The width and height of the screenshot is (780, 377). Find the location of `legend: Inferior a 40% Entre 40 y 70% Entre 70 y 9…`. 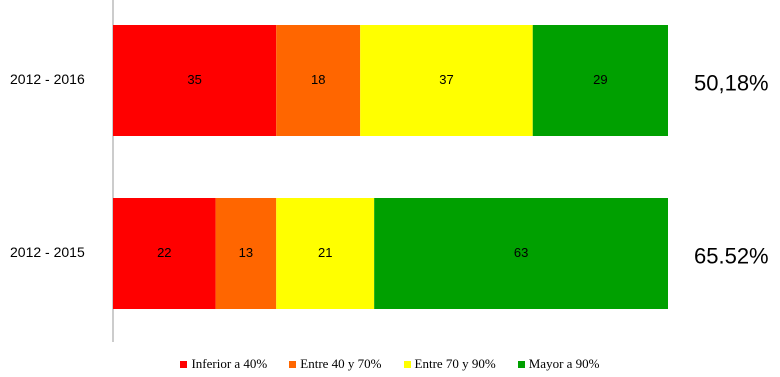

legend: Inferior a 40% Entre 40 y 70% Entre 70 y 9… is located at coordinates (390, 364).